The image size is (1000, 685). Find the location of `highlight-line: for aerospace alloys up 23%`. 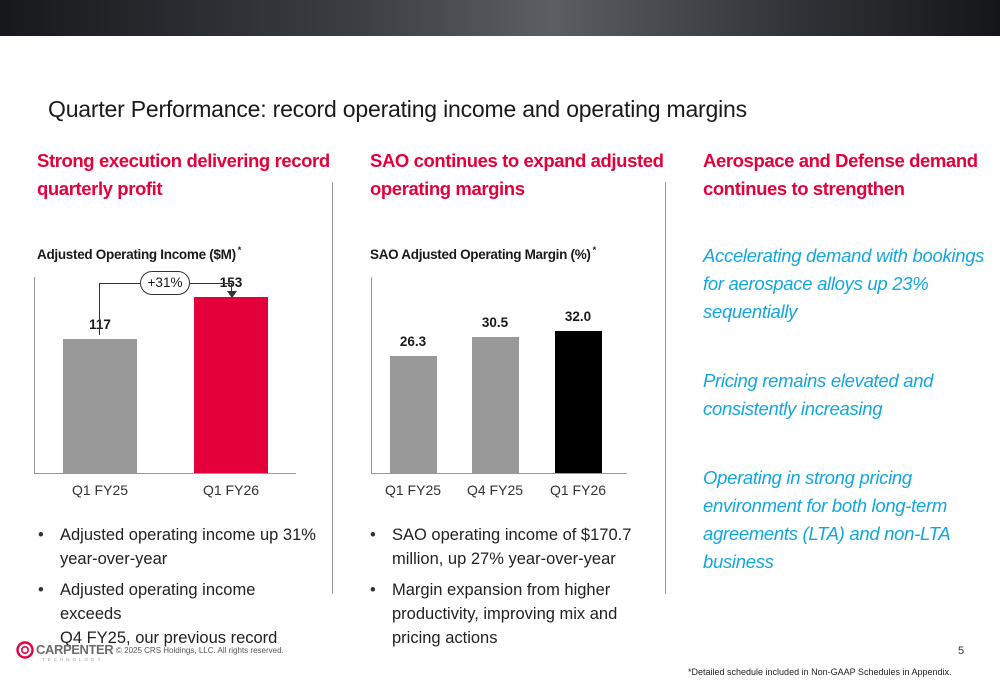

highlight-line: for aerospace alloys up 23% is located at coordinates (816, 283).